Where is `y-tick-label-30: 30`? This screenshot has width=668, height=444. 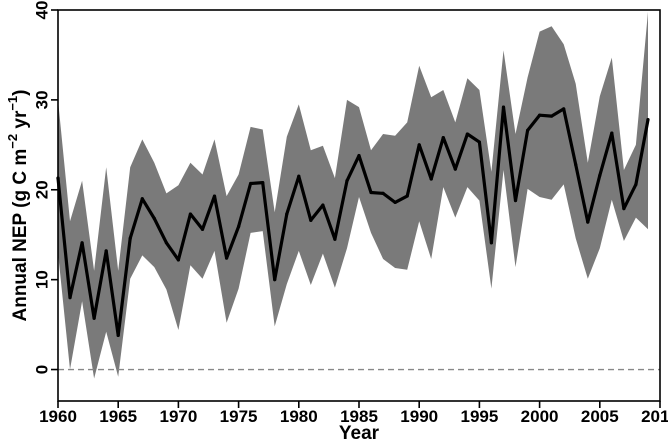
y-tick-label-30: 30 is located at coordinates (42, 99).